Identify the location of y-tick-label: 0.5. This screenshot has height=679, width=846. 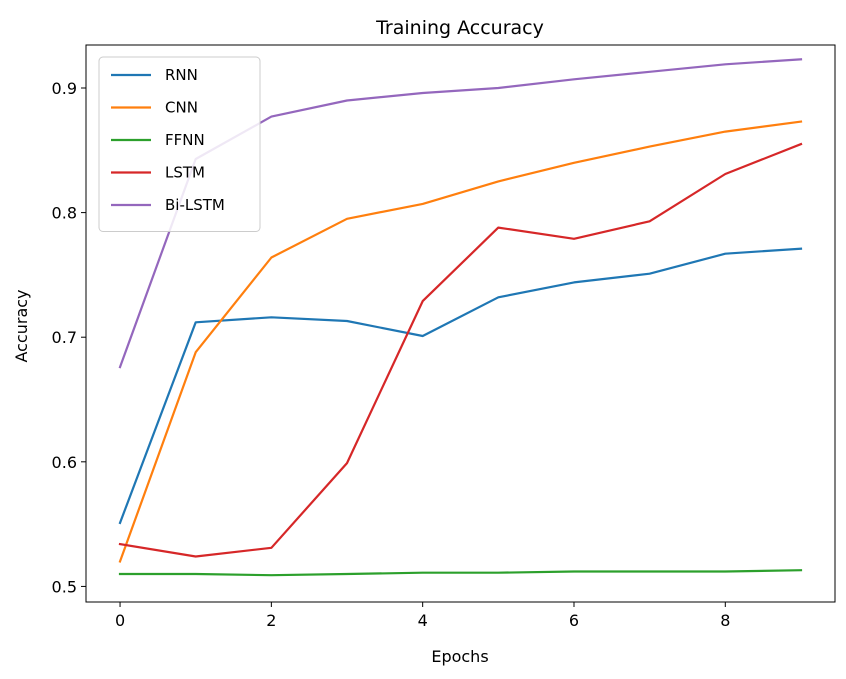
(64, 586).